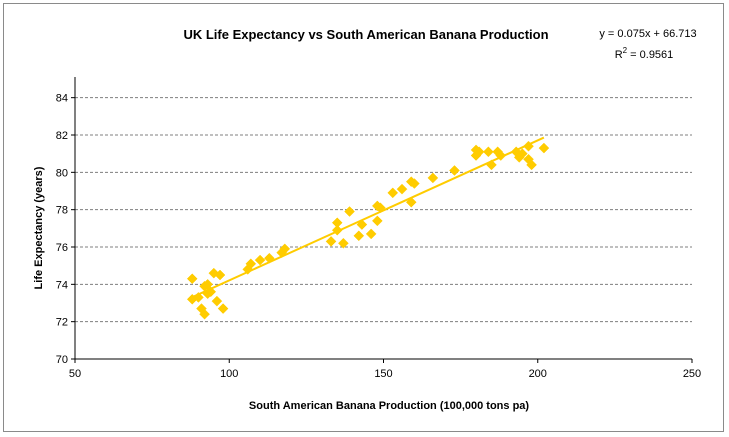  I want to click on x-tick-label: 50, so click(75, 374).